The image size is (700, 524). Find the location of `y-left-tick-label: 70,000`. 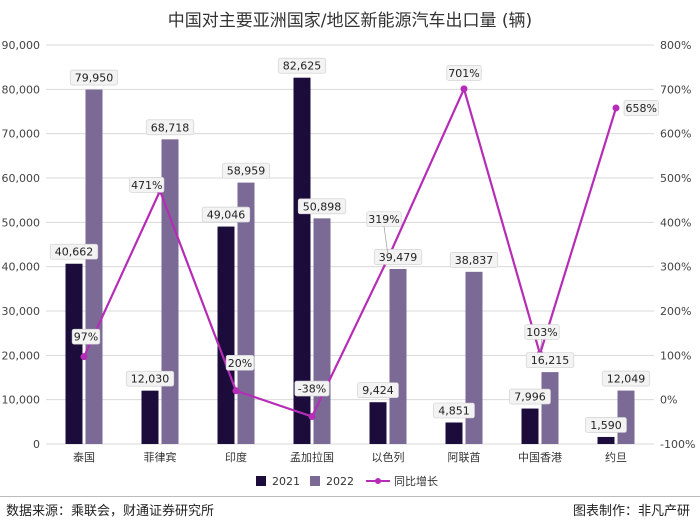

y-left-tick-label: 70,000 is located at coordinates (21, 134).